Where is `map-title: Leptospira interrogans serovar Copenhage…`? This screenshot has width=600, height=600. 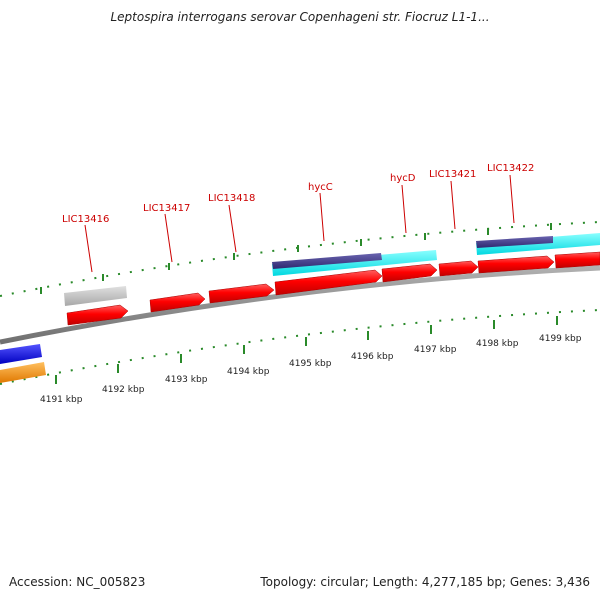 map-title: Leptospira interrogans serovar Copenhage… is located at coordinates (300, 17).